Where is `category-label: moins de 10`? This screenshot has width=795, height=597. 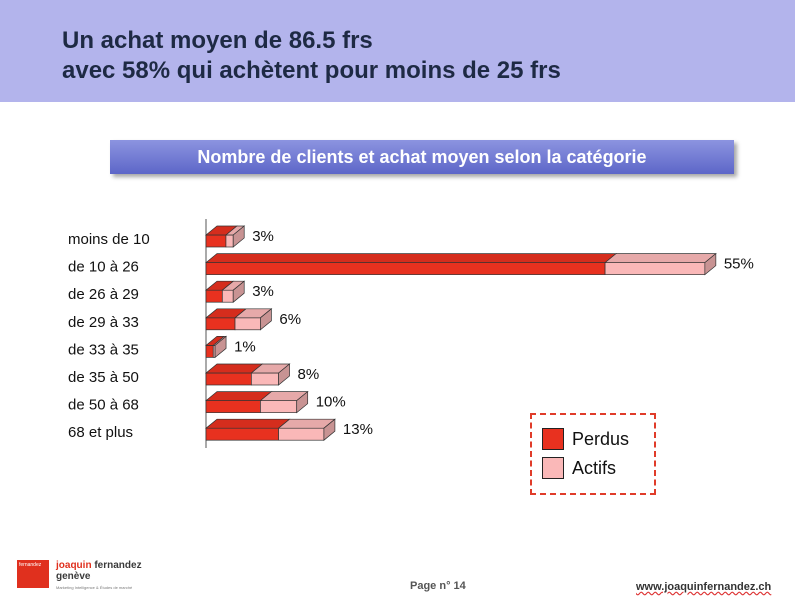
category-label: moins de 10 is located at coordinates (109, 239).